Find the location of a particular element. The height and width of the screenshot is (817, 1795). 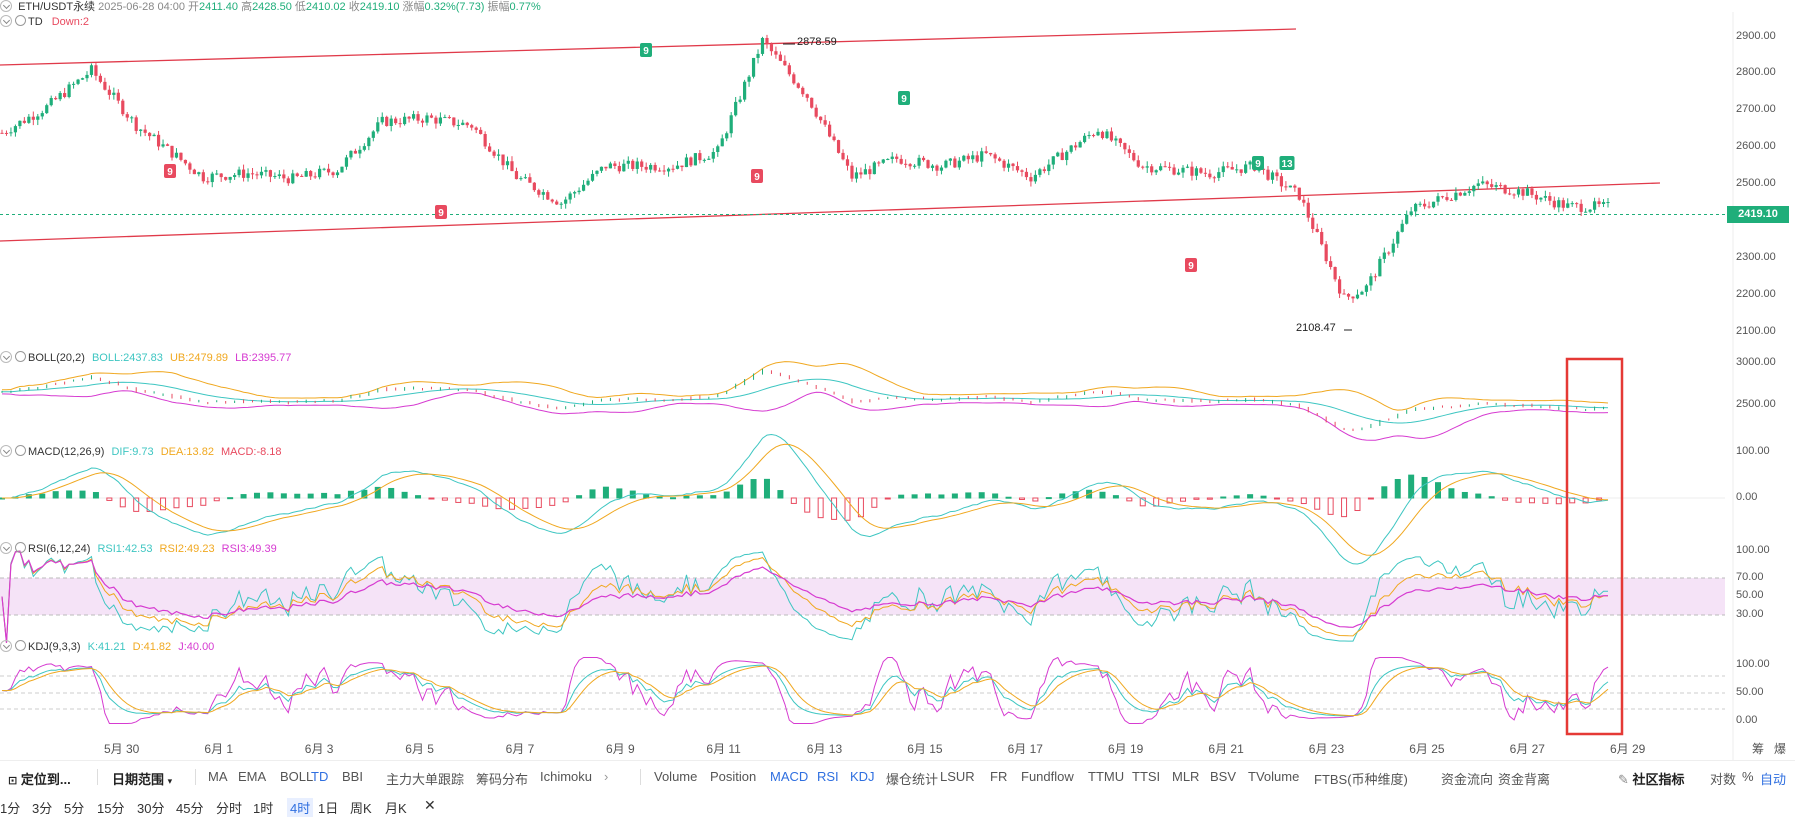

indicator-volume-button: Volume is located at coordinates (676, 776).